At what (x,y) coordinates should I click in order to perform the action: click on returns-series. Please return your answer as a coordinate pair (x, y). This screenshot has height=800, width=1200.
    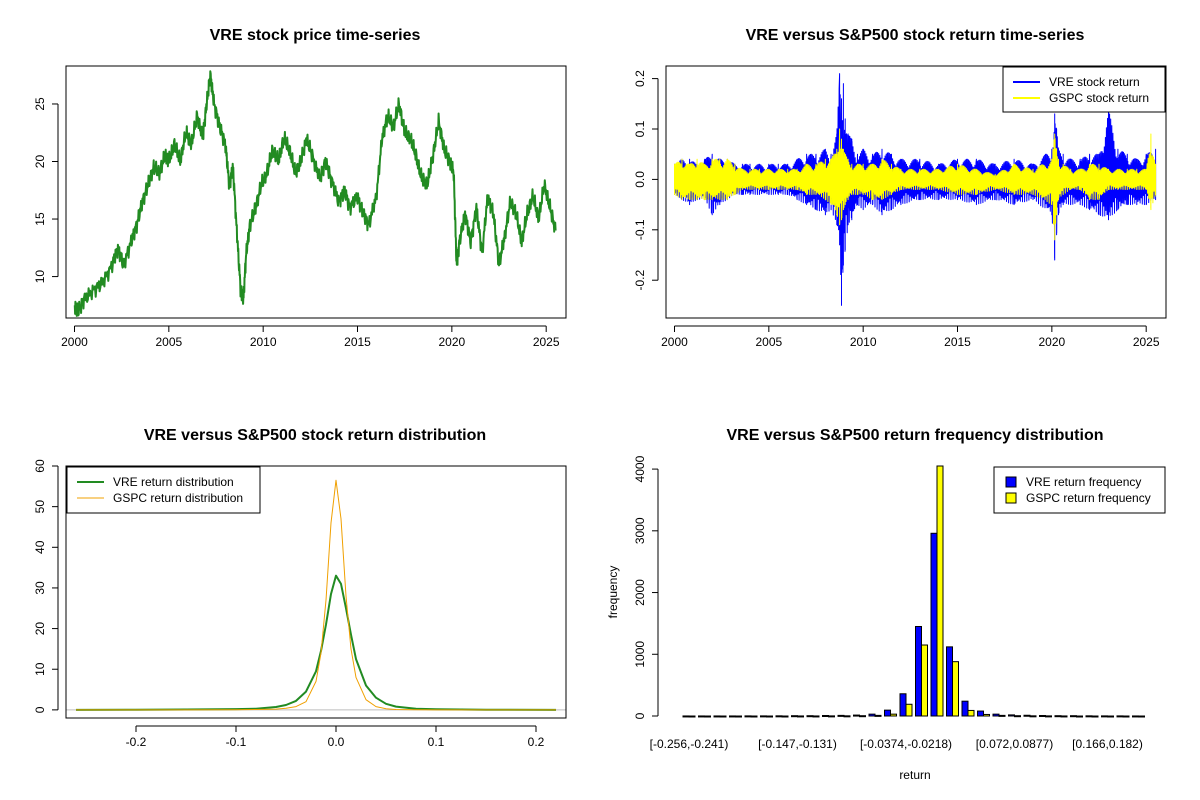
    Looking at the image, I should click on (915, 189).